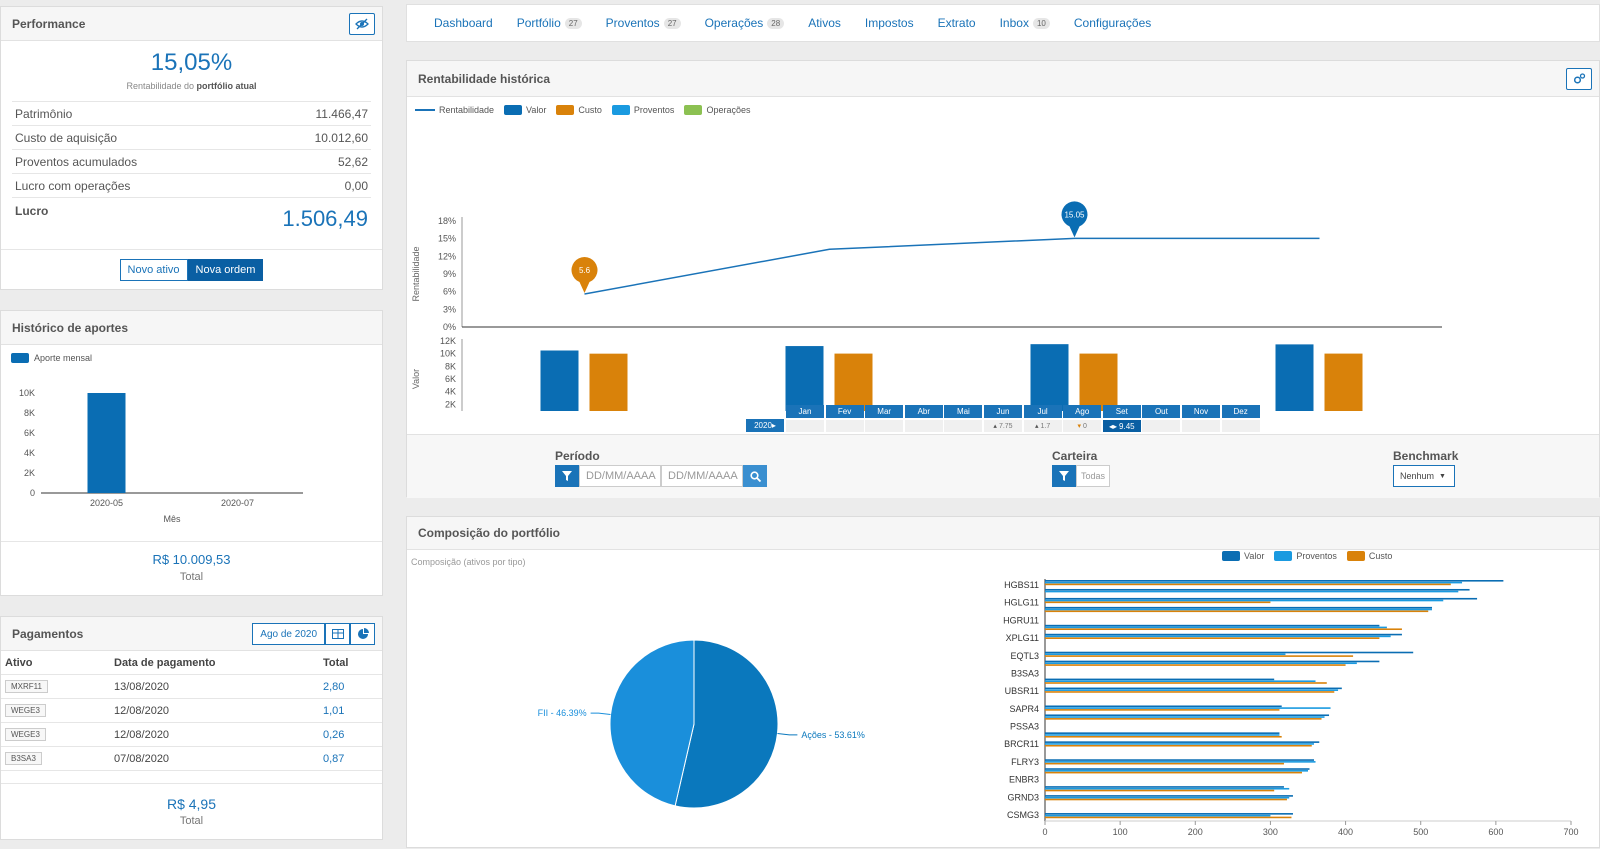  What do you see at coordinates (1112, 23) in the screenshot?
I see `nav-configuracoes: Configurações` at bounding box center [1112, 23].